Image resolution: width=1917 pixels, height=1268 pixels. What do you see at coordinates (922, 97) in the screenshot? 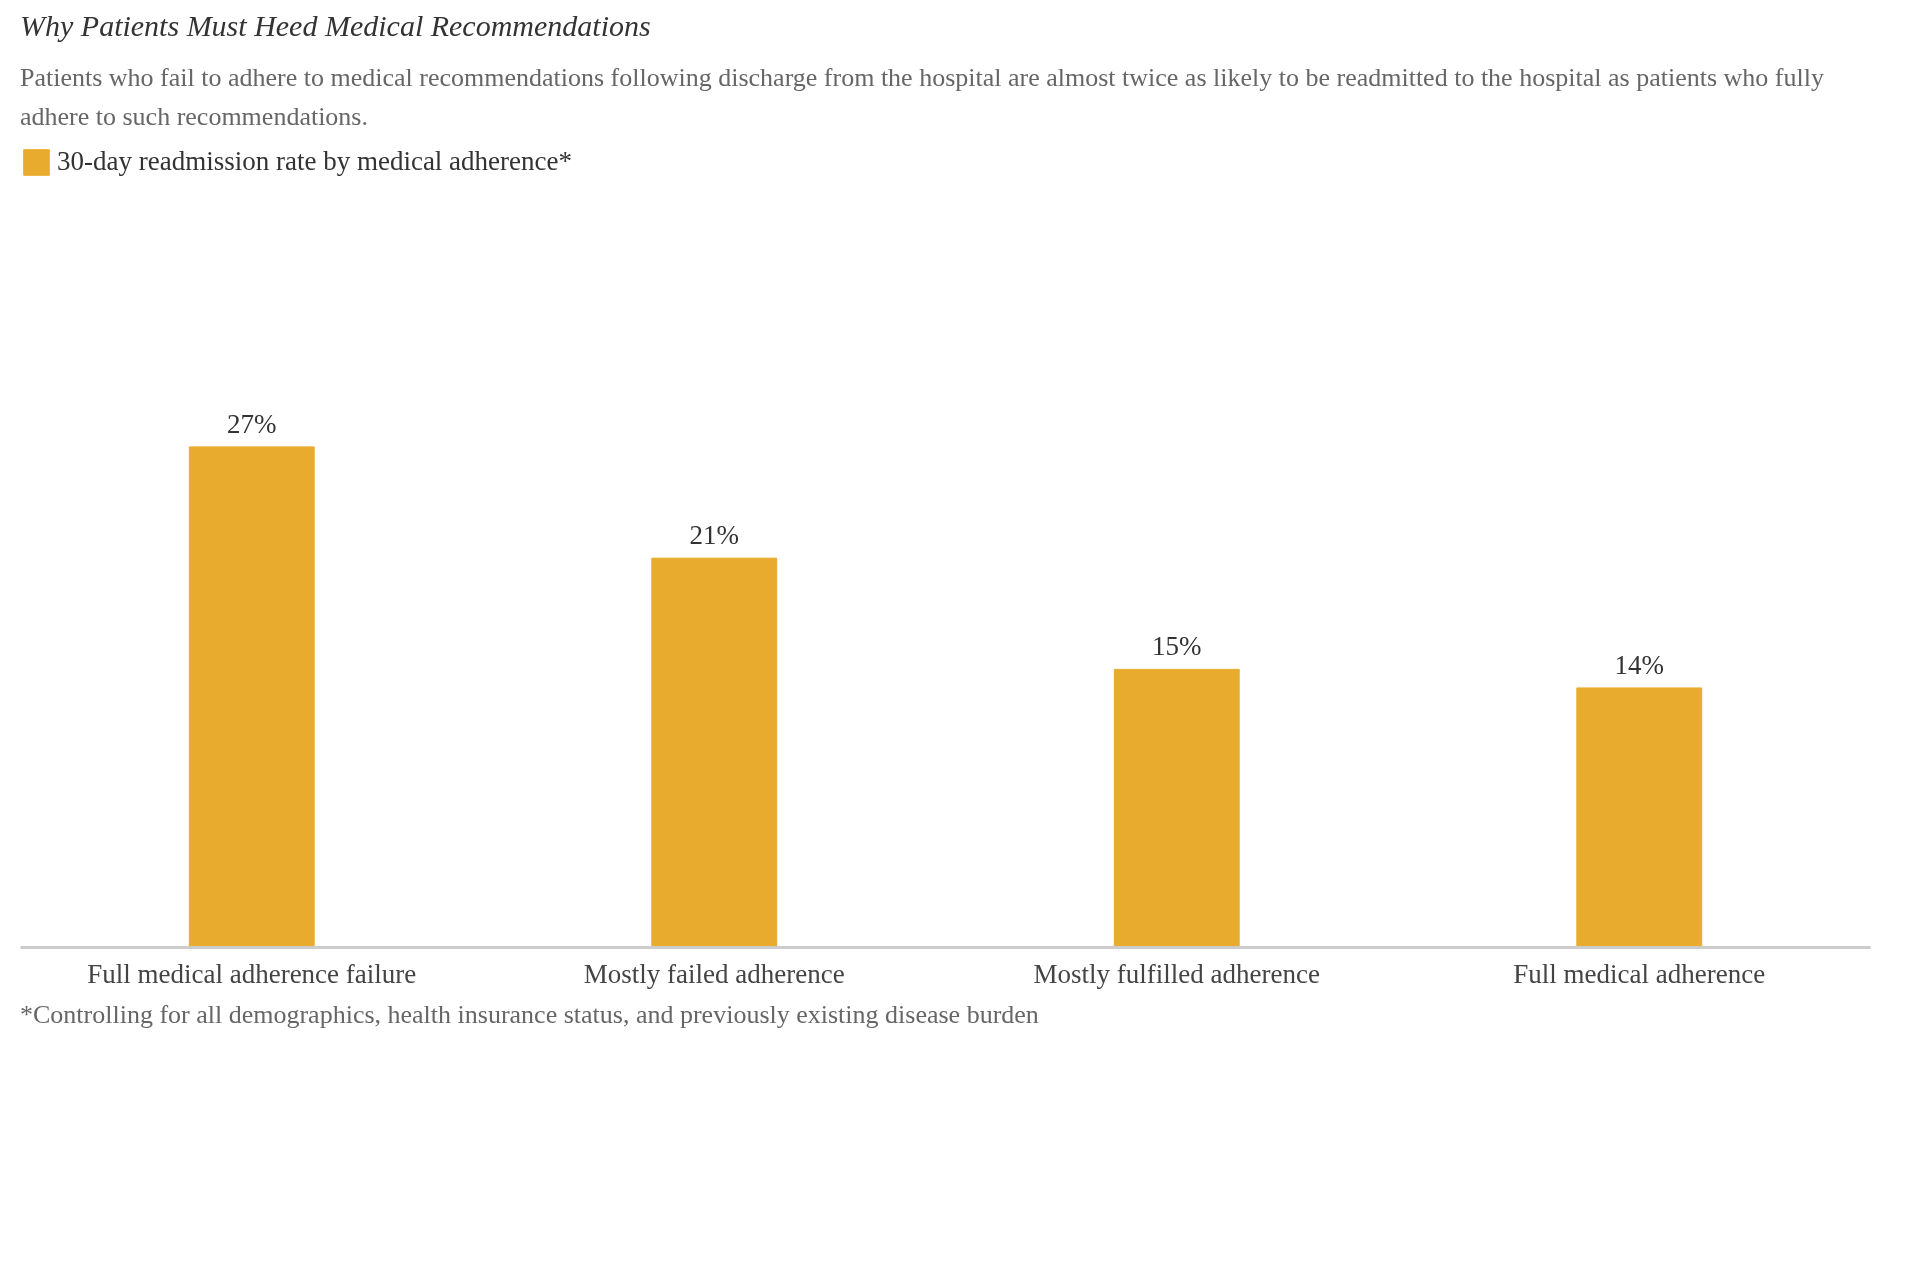
I see `chart-subtitle: Patients who fail to adhere to medical recommendations following discharge from the hospital are almost twice as likely to be readmitted to the hospital as patients who fully adhere to such recommendations.` at bounding box center [922, 97].